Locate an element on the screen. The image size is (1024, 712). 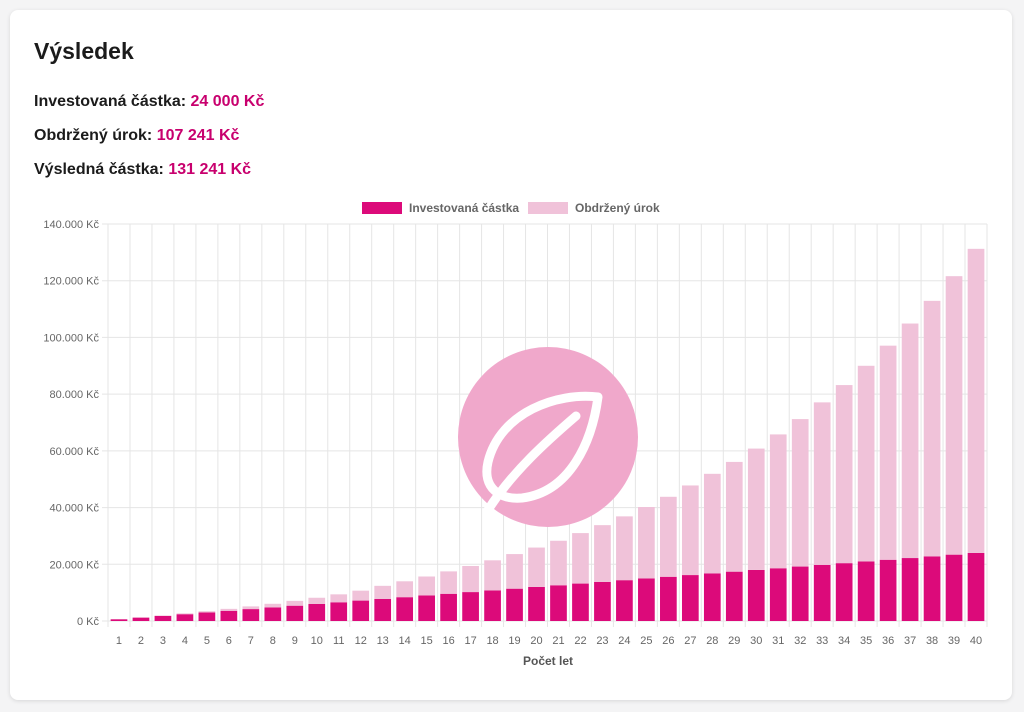
invested-amount-row: Investovaná částka: 24 000 Kč is located at coordinates (149, 102).